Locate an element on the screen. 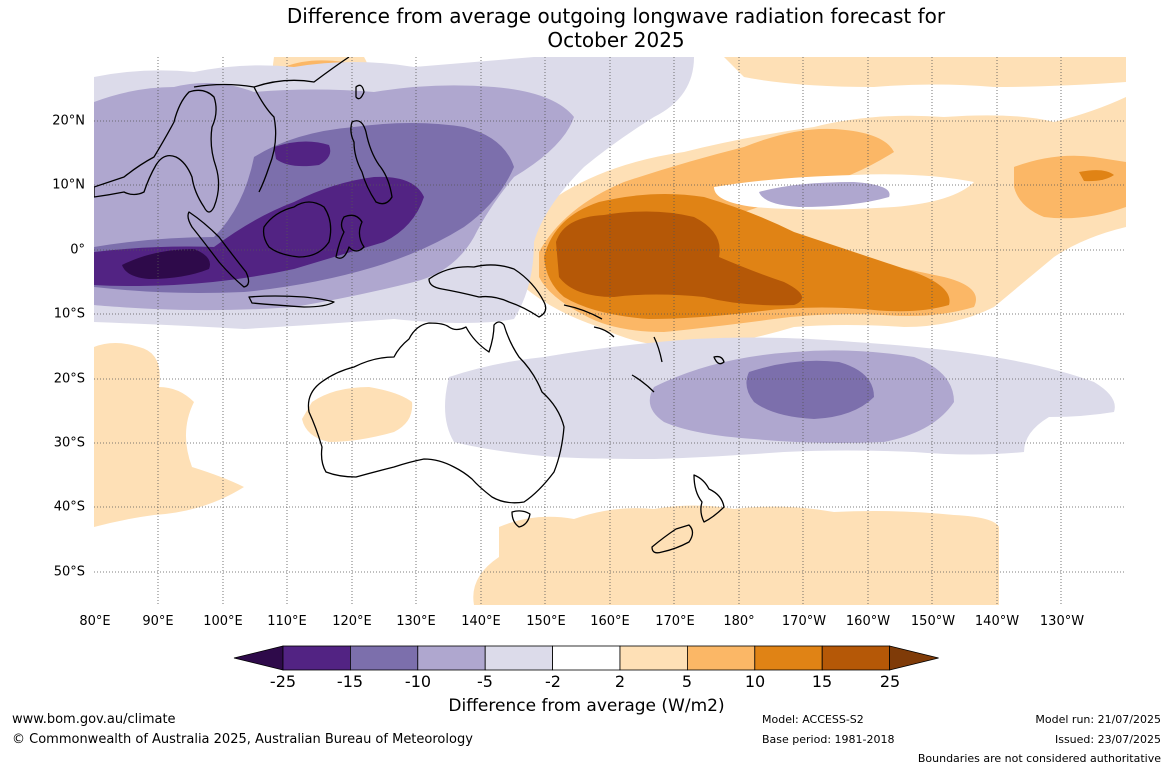 The image size is (1173, 770). lon-label-80e: 80°E is located at coordinates (95, 621).